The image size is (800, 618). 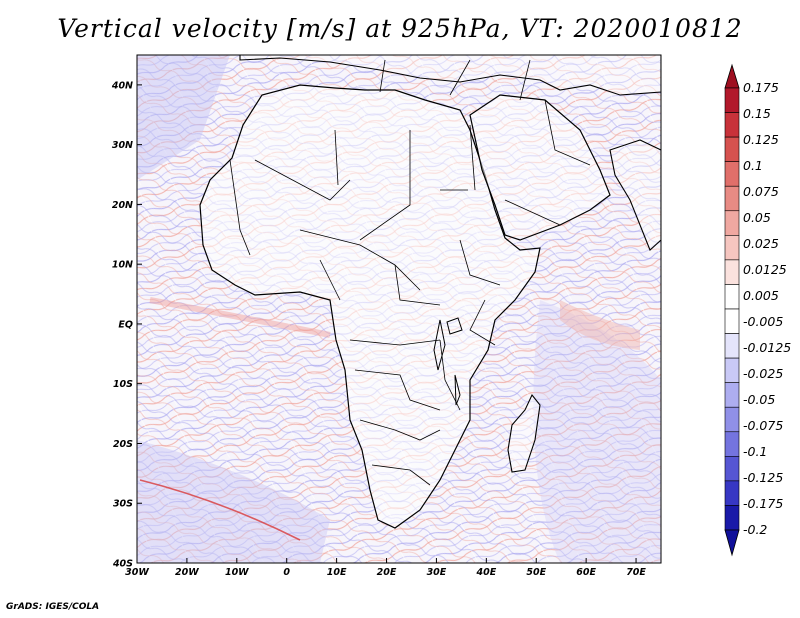 What do you see at coordinates (187, 572) in the screenshot?
I see `x-tick-label: 20W` at bounding box center [187, 572].